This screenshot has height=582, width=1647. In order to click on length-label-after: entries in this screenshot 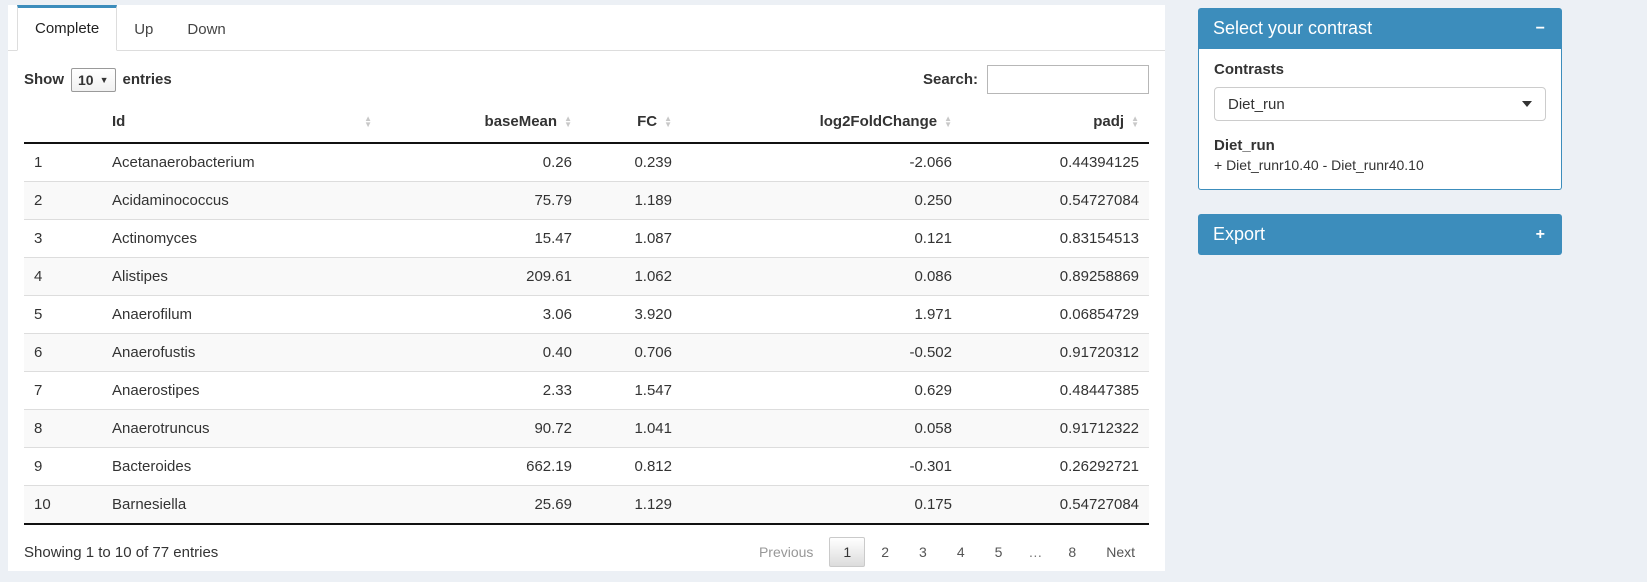, I will do `click(147, 79)`.